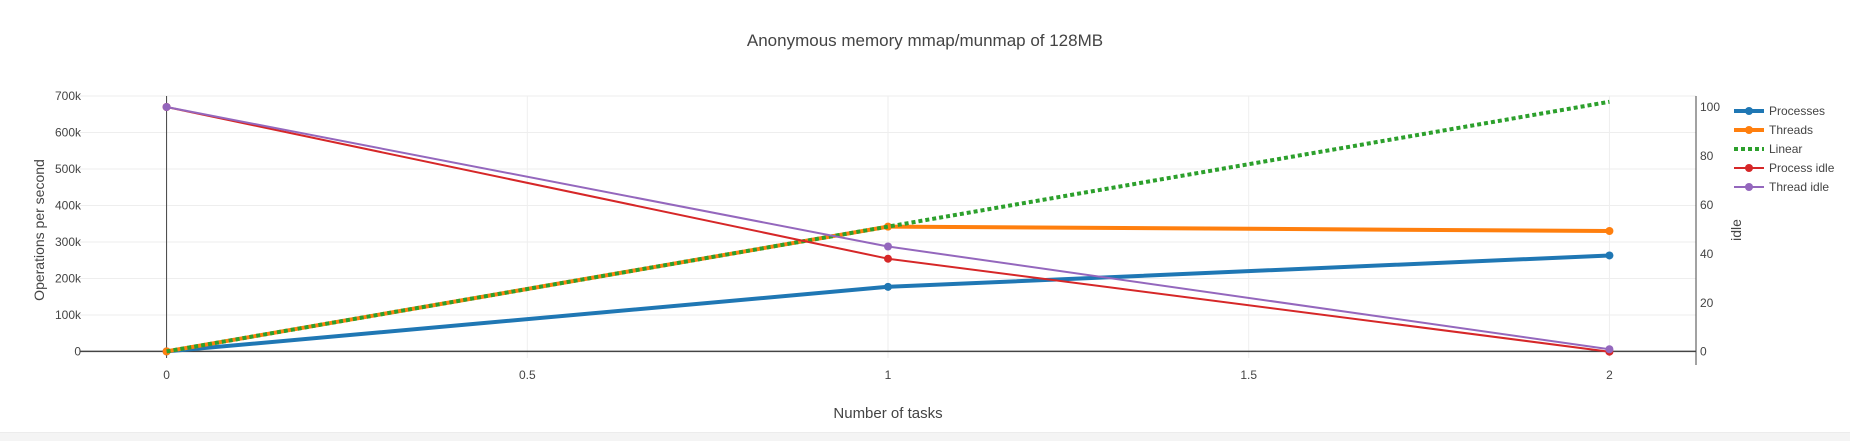 The width and height of the screenshot is (1850, 441). I want to click on x-axis-label: Number of tasks, so click(887, 413).